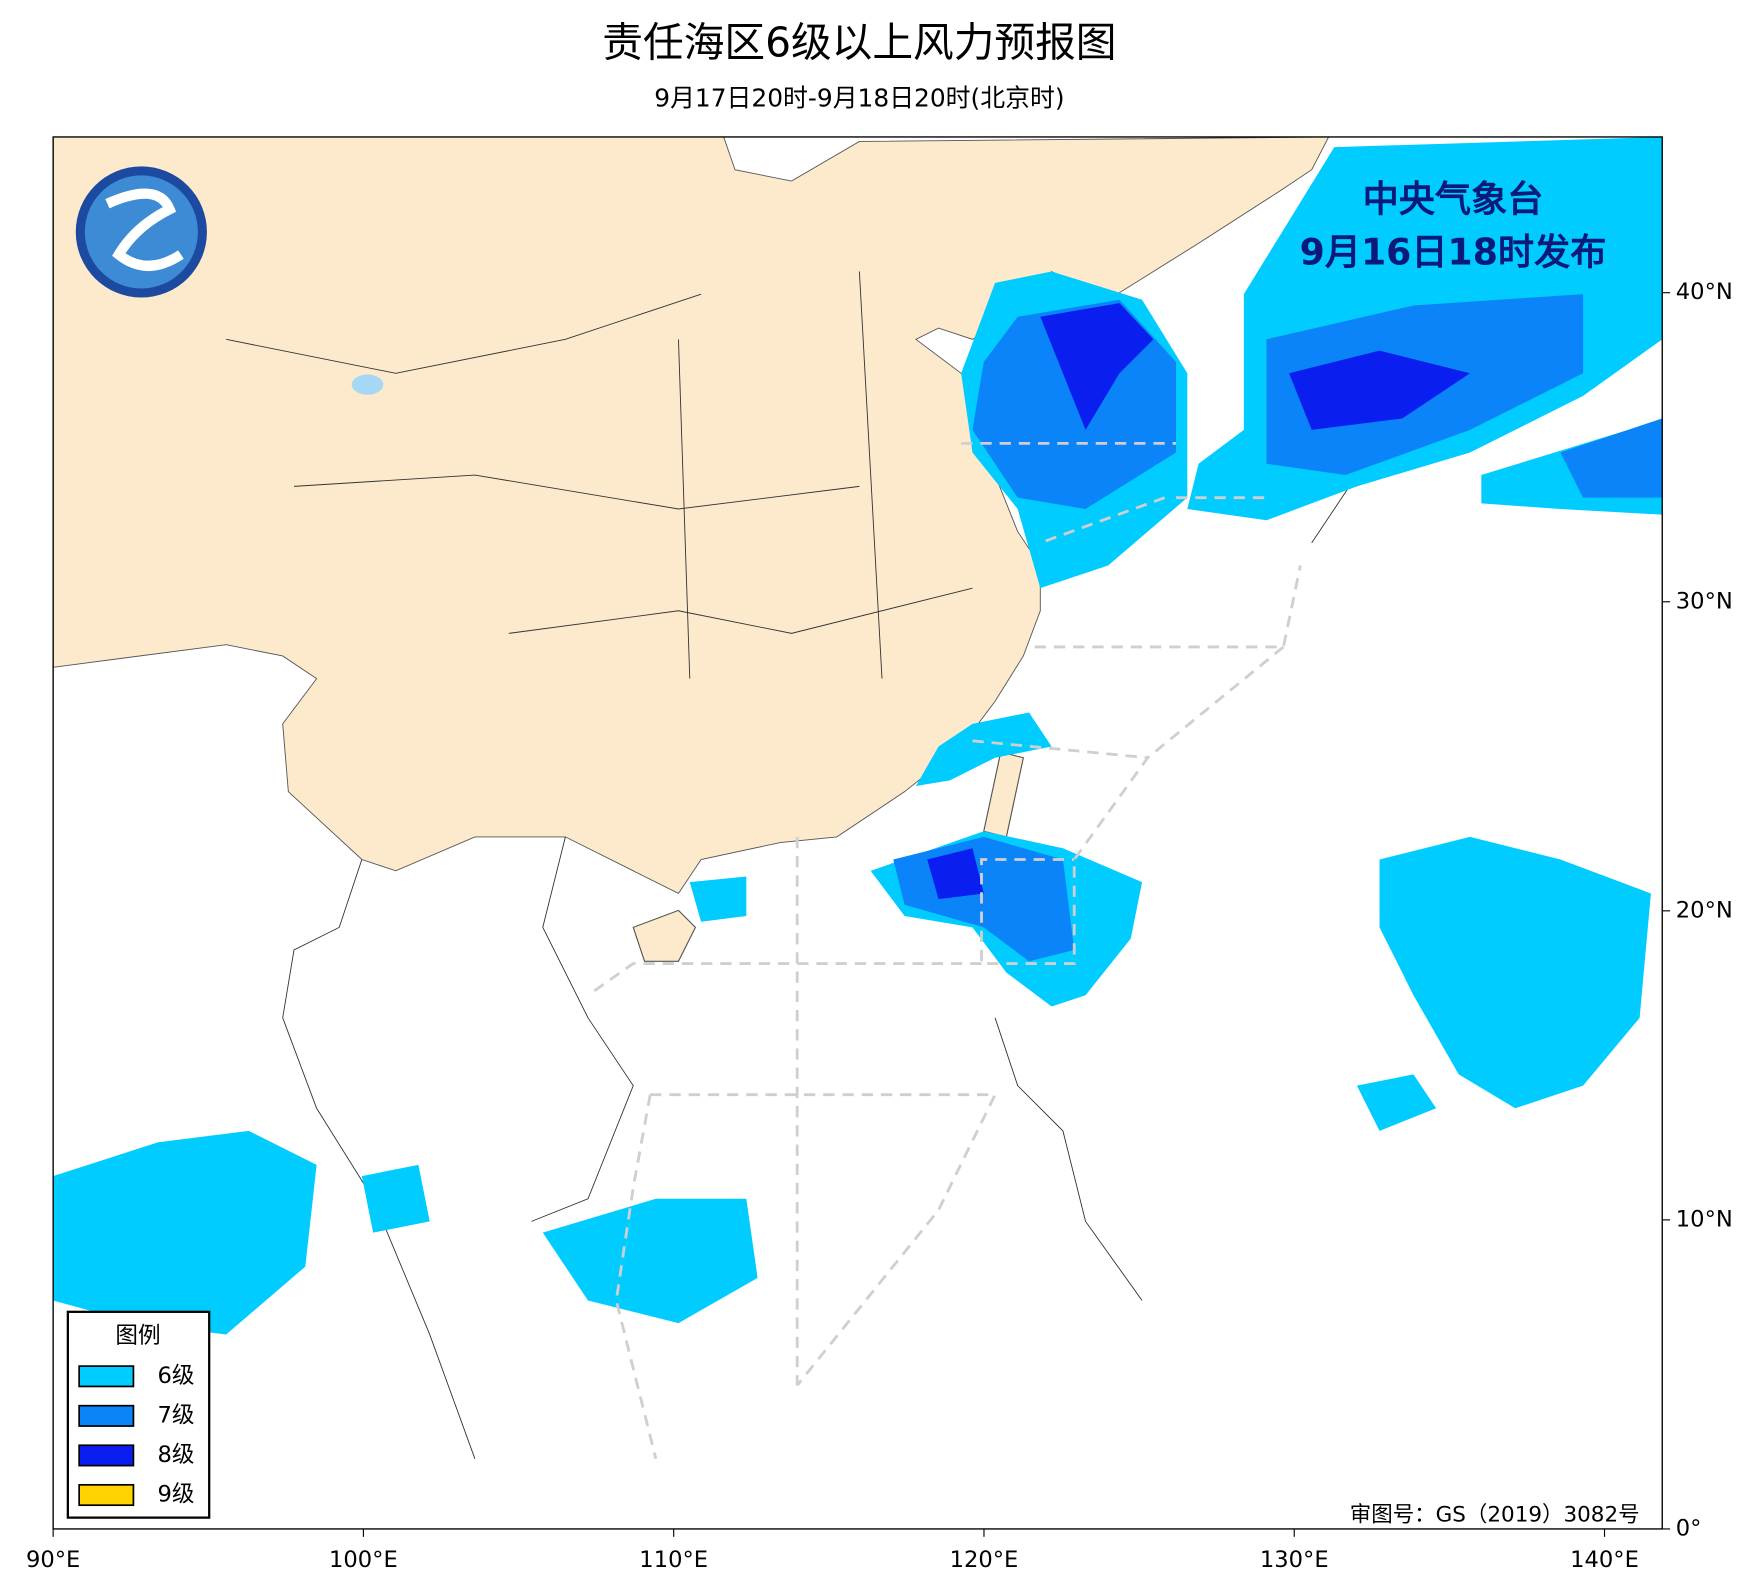 This screenshot has width=1764, height=1593. What do you see at coordinates (53, 1560) in the screenshot?
I see `x-tick-label: 90°E` at bounding box center [53, 1560].